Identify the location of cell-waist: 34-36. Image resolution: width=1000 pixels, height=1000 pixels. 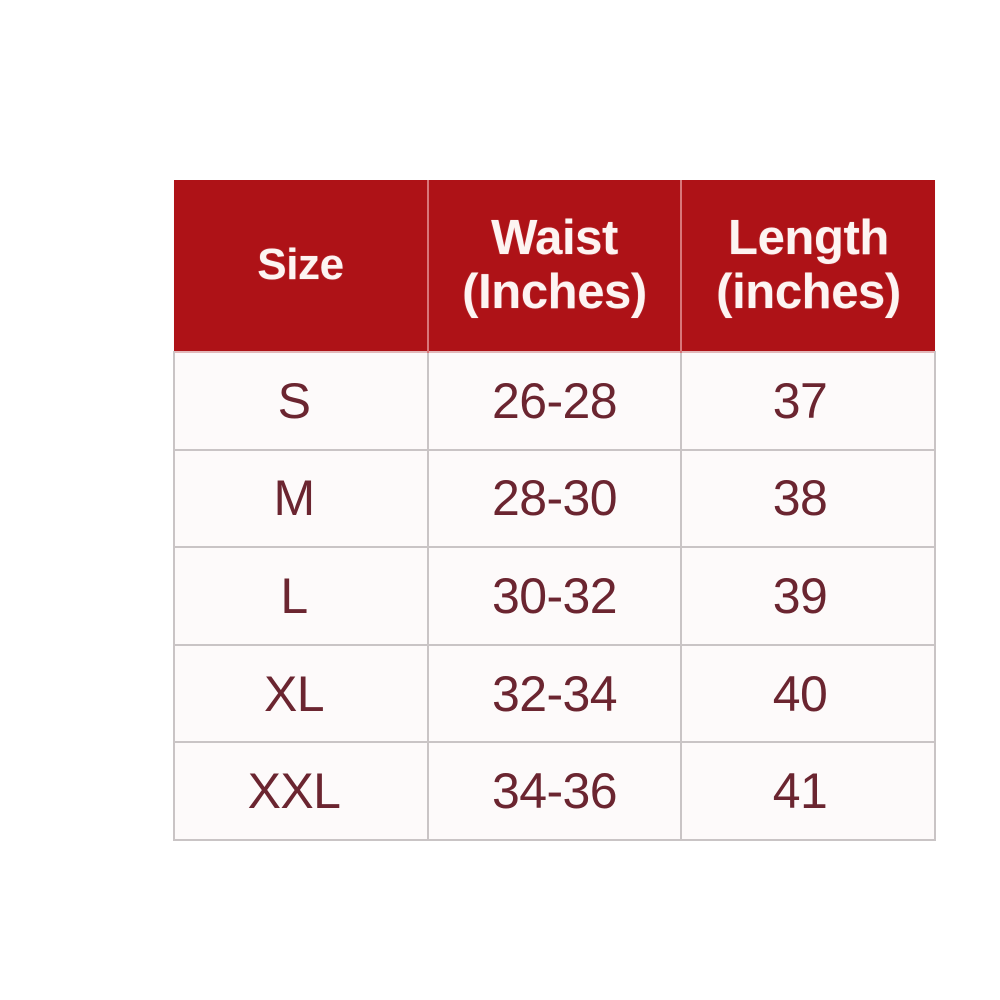
(555, 791).